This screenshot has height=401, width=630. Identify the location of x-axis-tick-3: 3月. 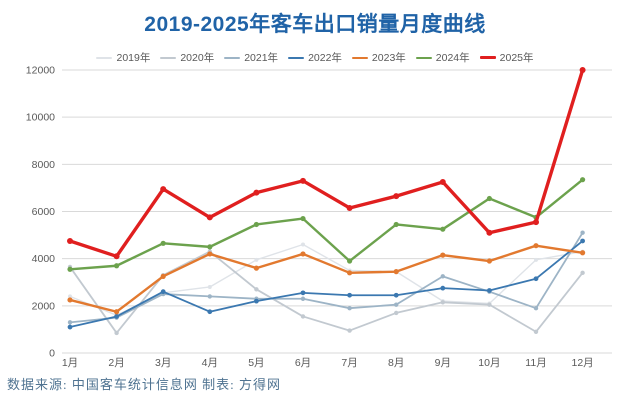
(163, 363).